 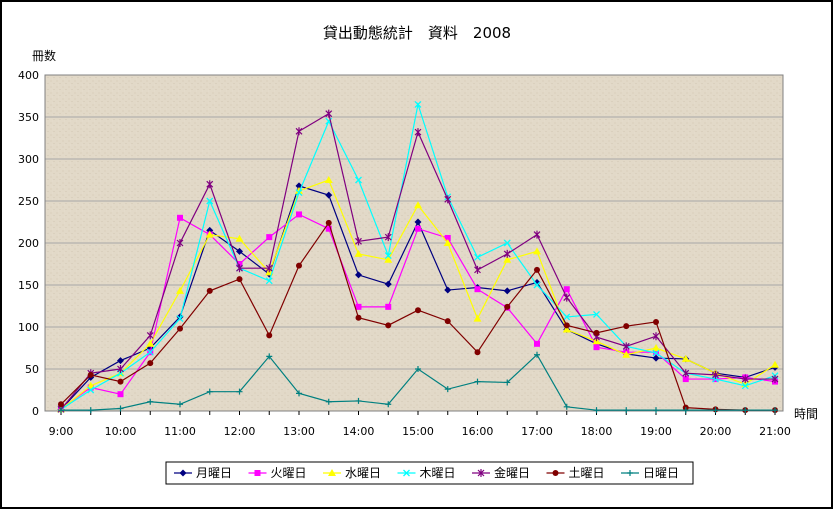 I want to click on legend-entry: 土曜日, so click(x=575, y=473).